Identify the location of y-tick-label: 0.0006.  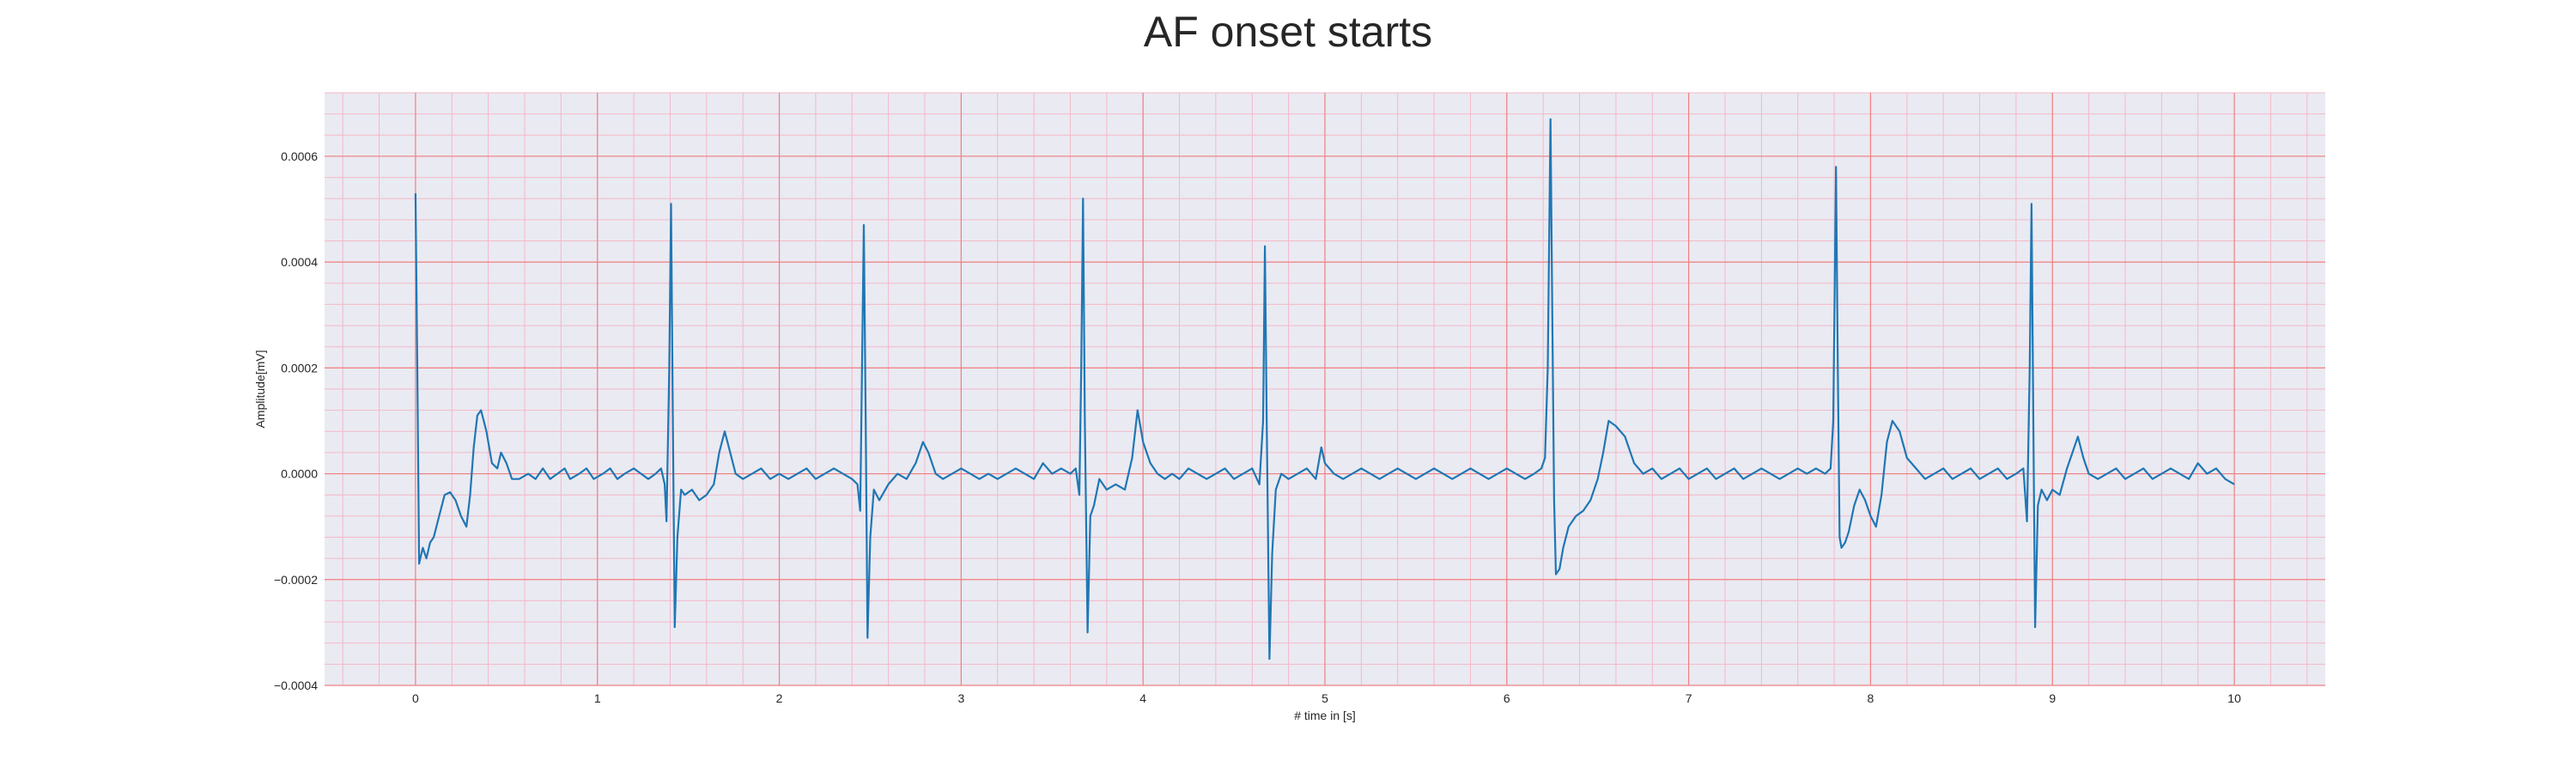
(300, 156).